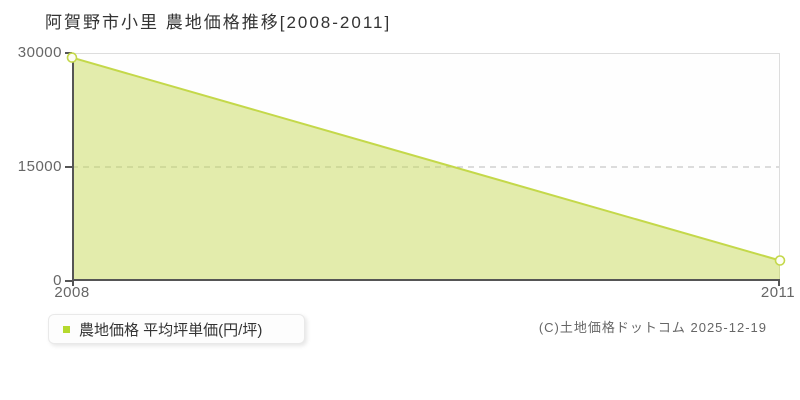 The image size is (800, 400). What do you see at coordinates (39, 166) in the screenshot?
I see `ytick-label-15000: 15000` at bounding box center [39, 166].